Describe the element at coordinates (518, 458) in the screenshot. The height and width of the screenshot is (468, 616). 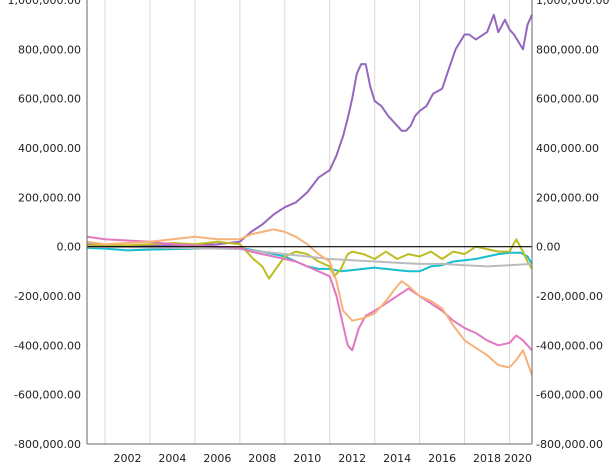
I see `x-tick-label: 2020` at that location.